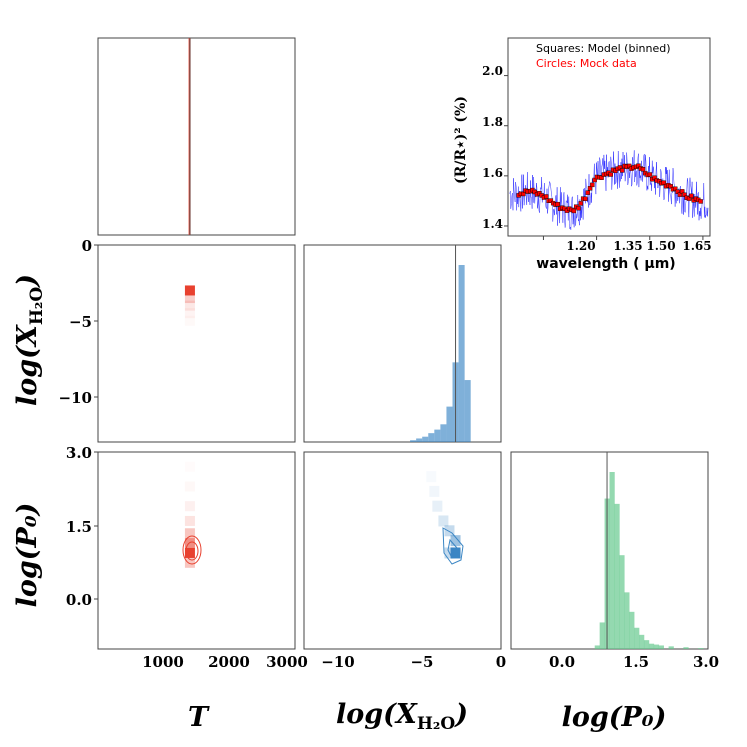 The width and height of the screenshot is (747, 747). Describe the element at coordinates (580, 246) in the screenshot. I see `xtick-spec-1.20: 1.20` at that location.